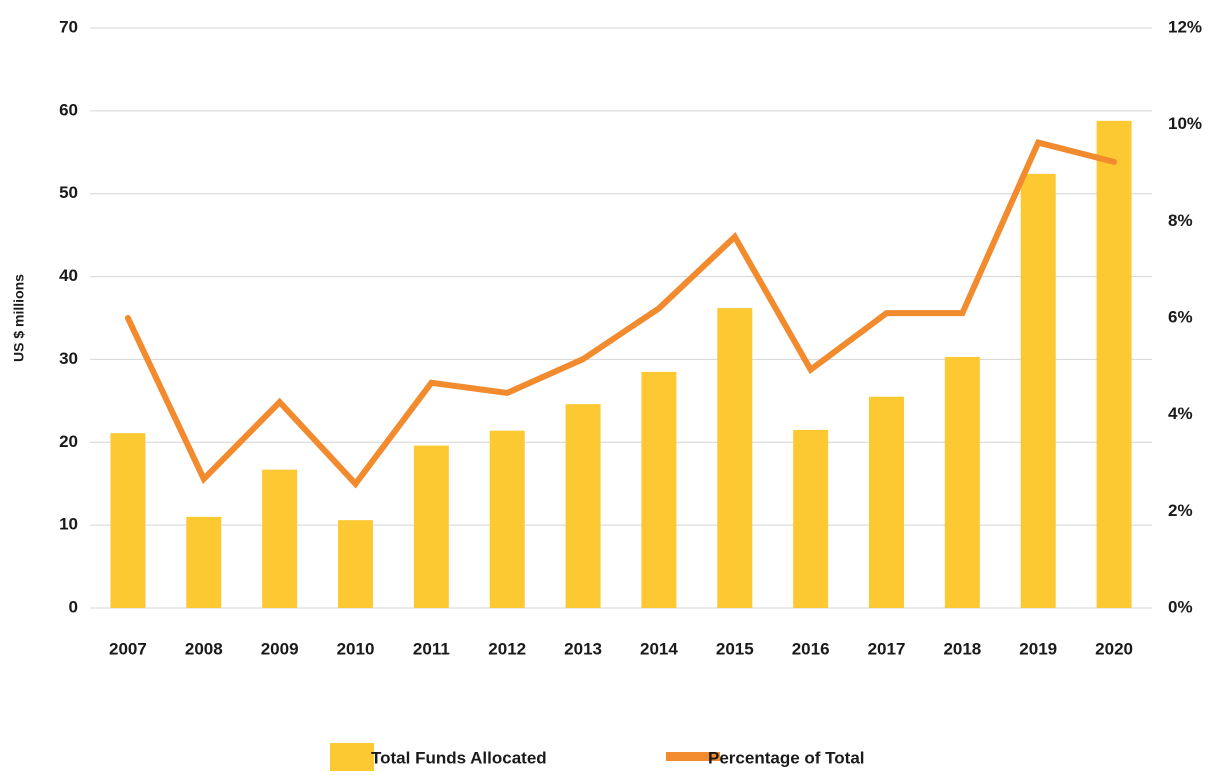  I want to click on x-tick-label: 2017, so click(887, 648).